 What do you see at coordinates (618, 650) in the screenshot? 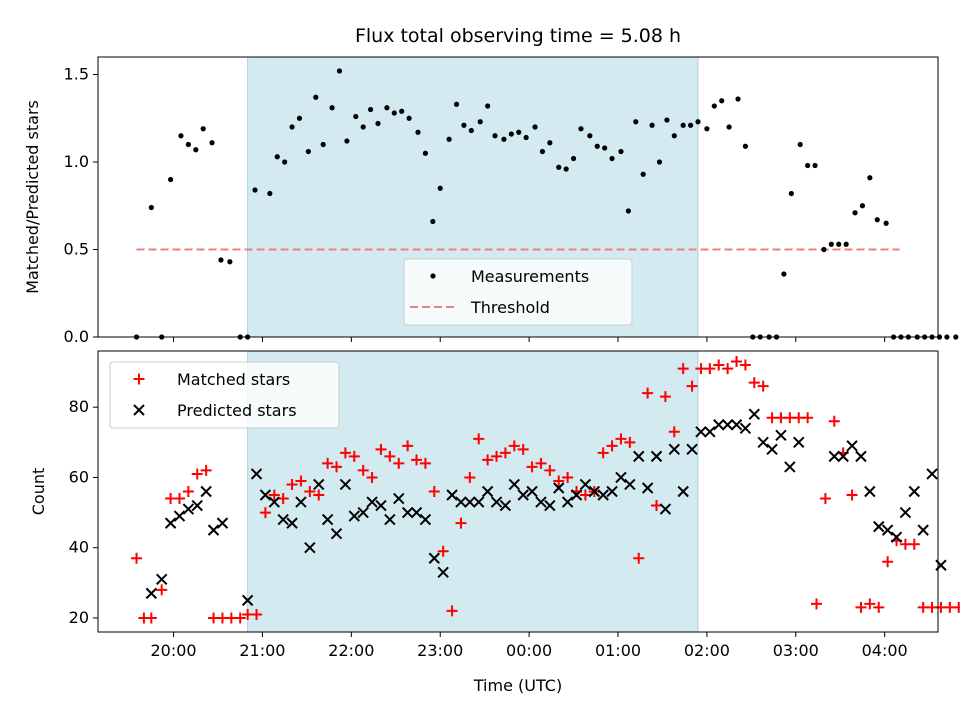
I see `x-tick-label: 01:00` at bounding box center [618, 650].